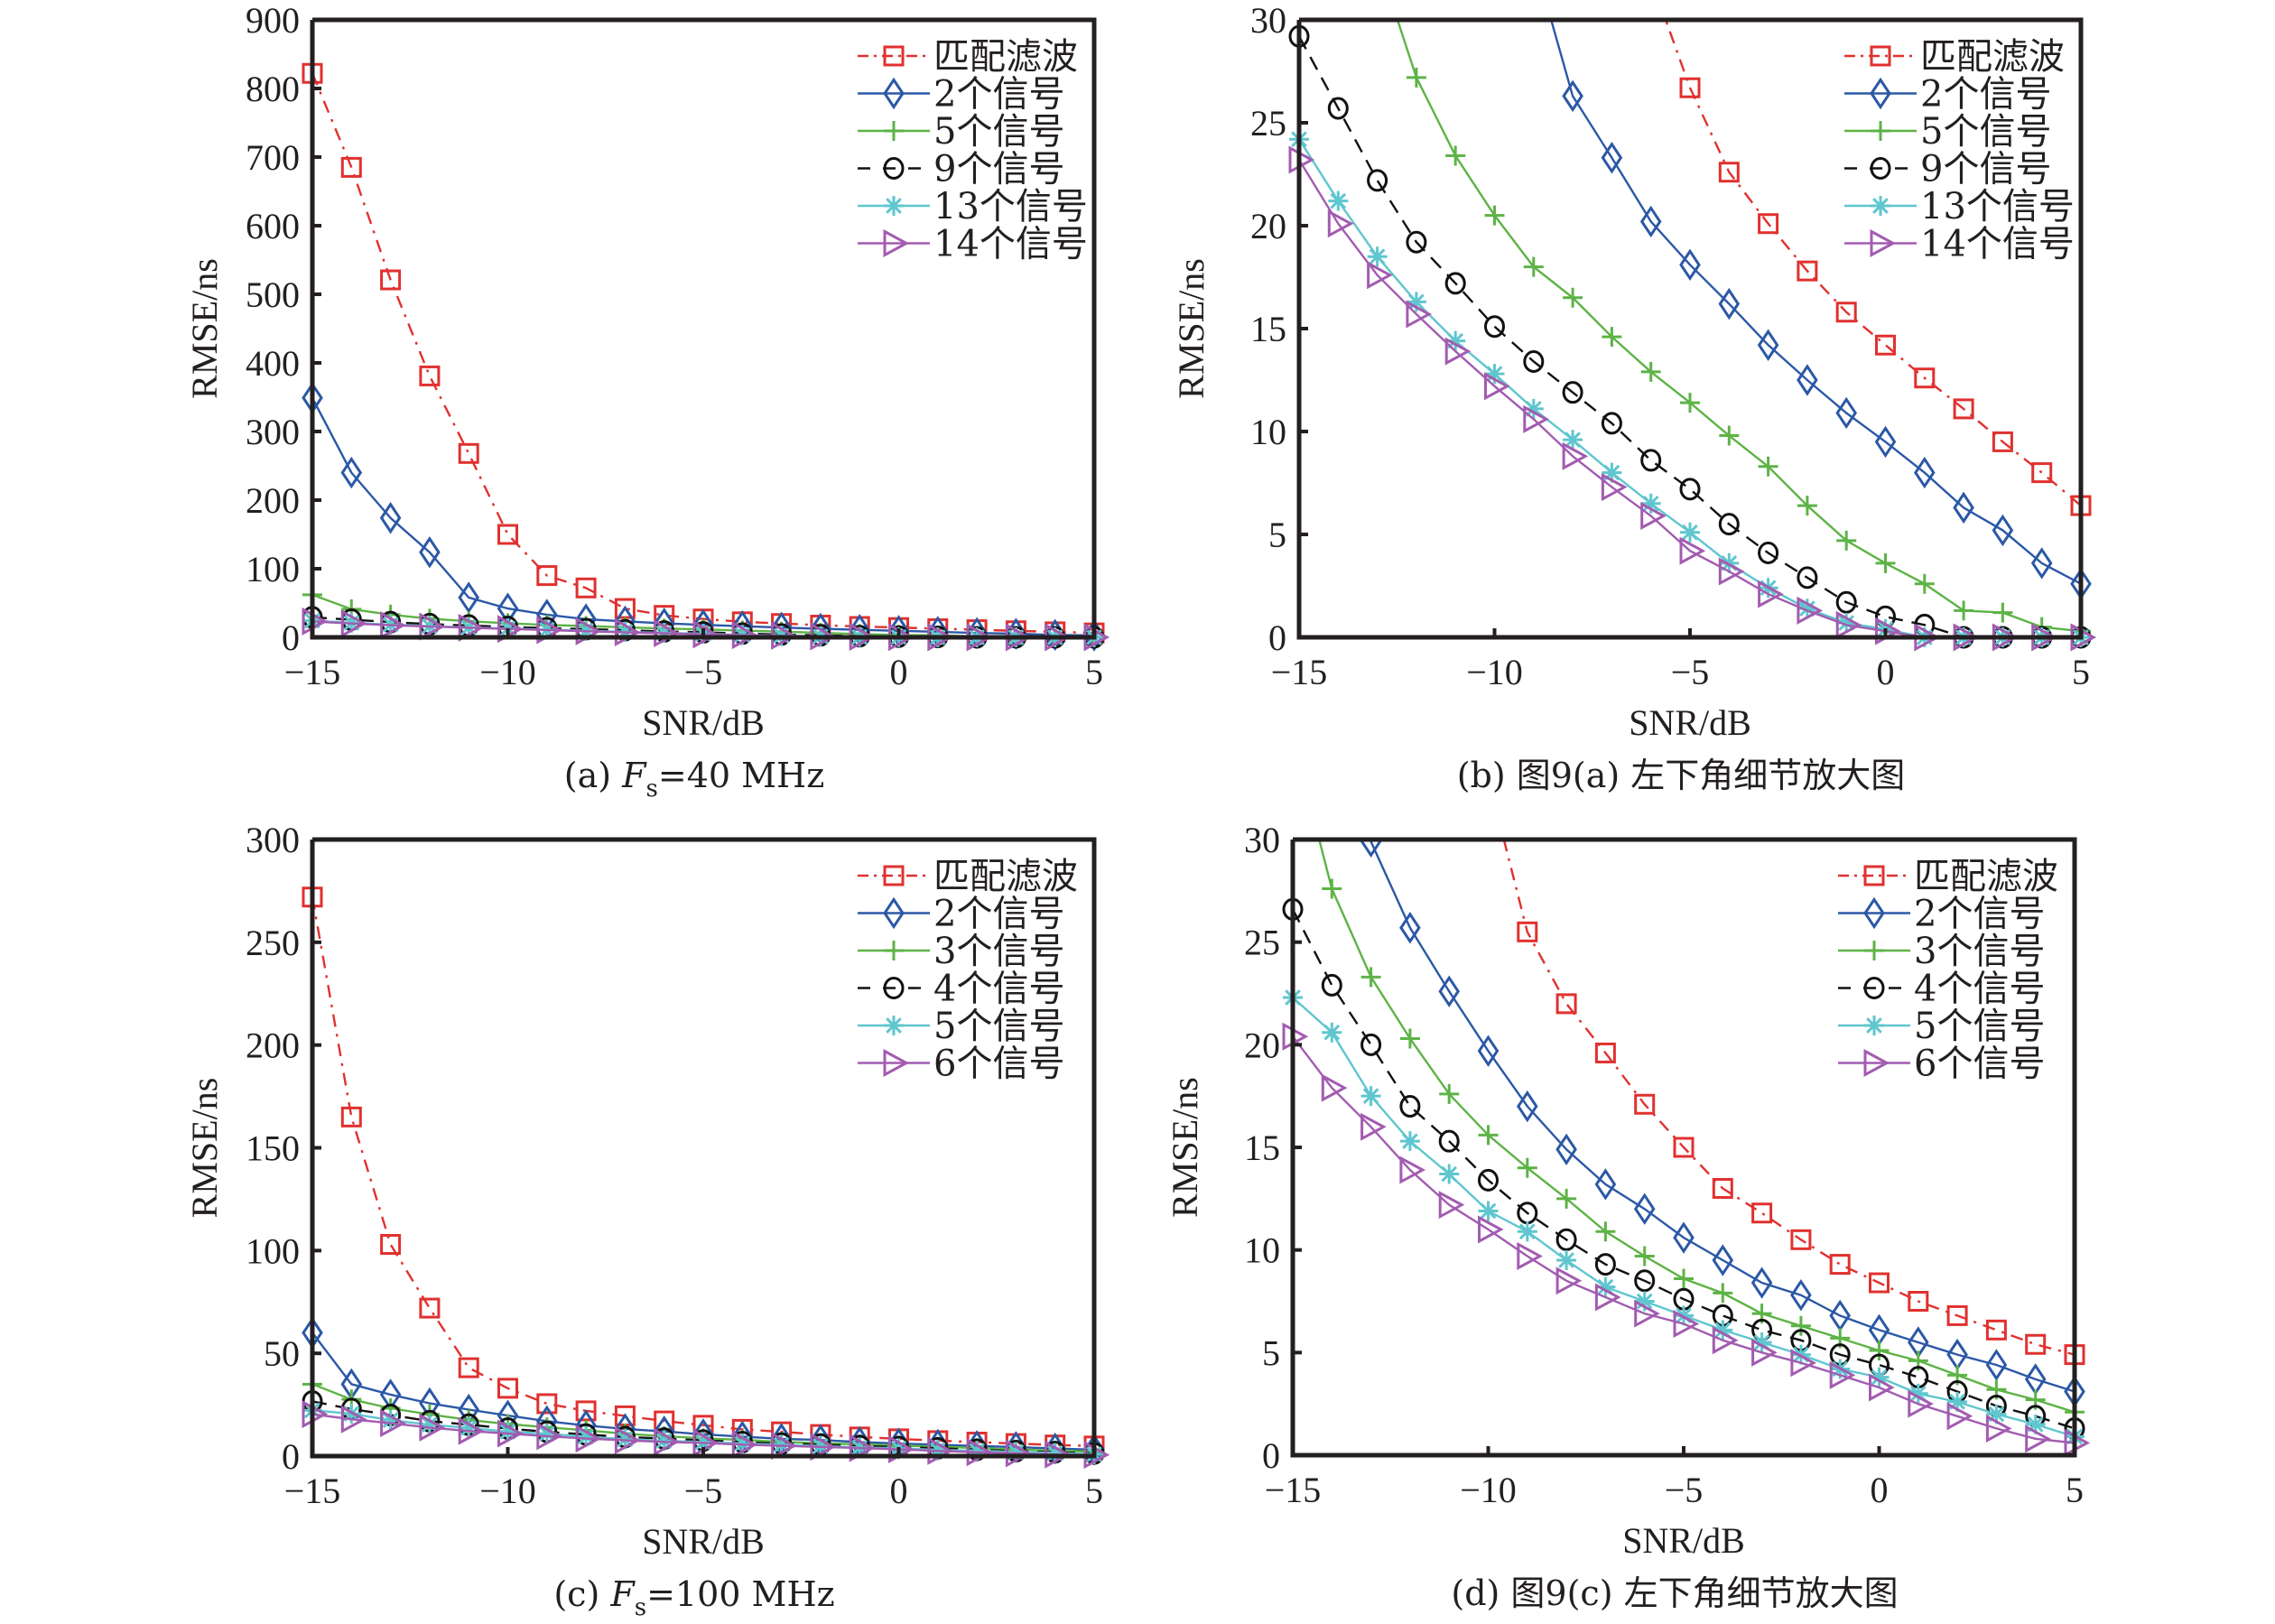 The width and height of the screenshot is (2275, 1624). Describe the element at coordinates (998, 1064) in the screenshot. I see `legend-label: 6个信号` at that location.